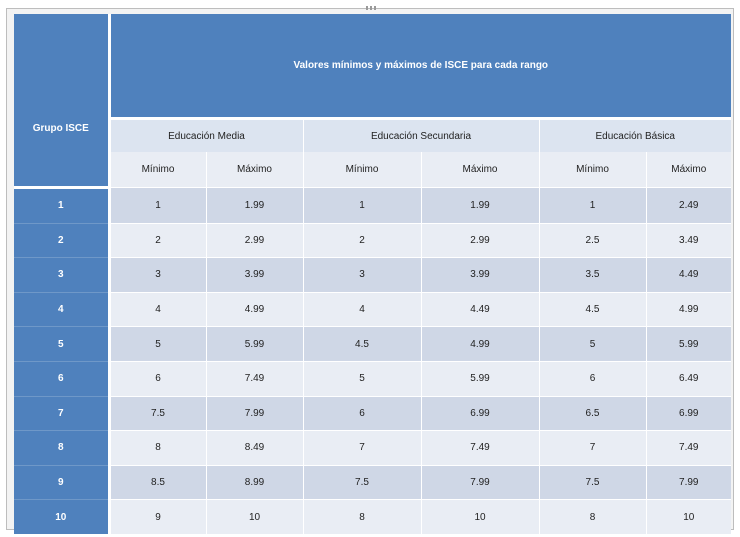 The width and height of the screenshot is (740, 537). What do you see at coordinates (254, 448) in the screenshot?
I see `max-value-cell: 8.49` at bounding box center [254, 448].